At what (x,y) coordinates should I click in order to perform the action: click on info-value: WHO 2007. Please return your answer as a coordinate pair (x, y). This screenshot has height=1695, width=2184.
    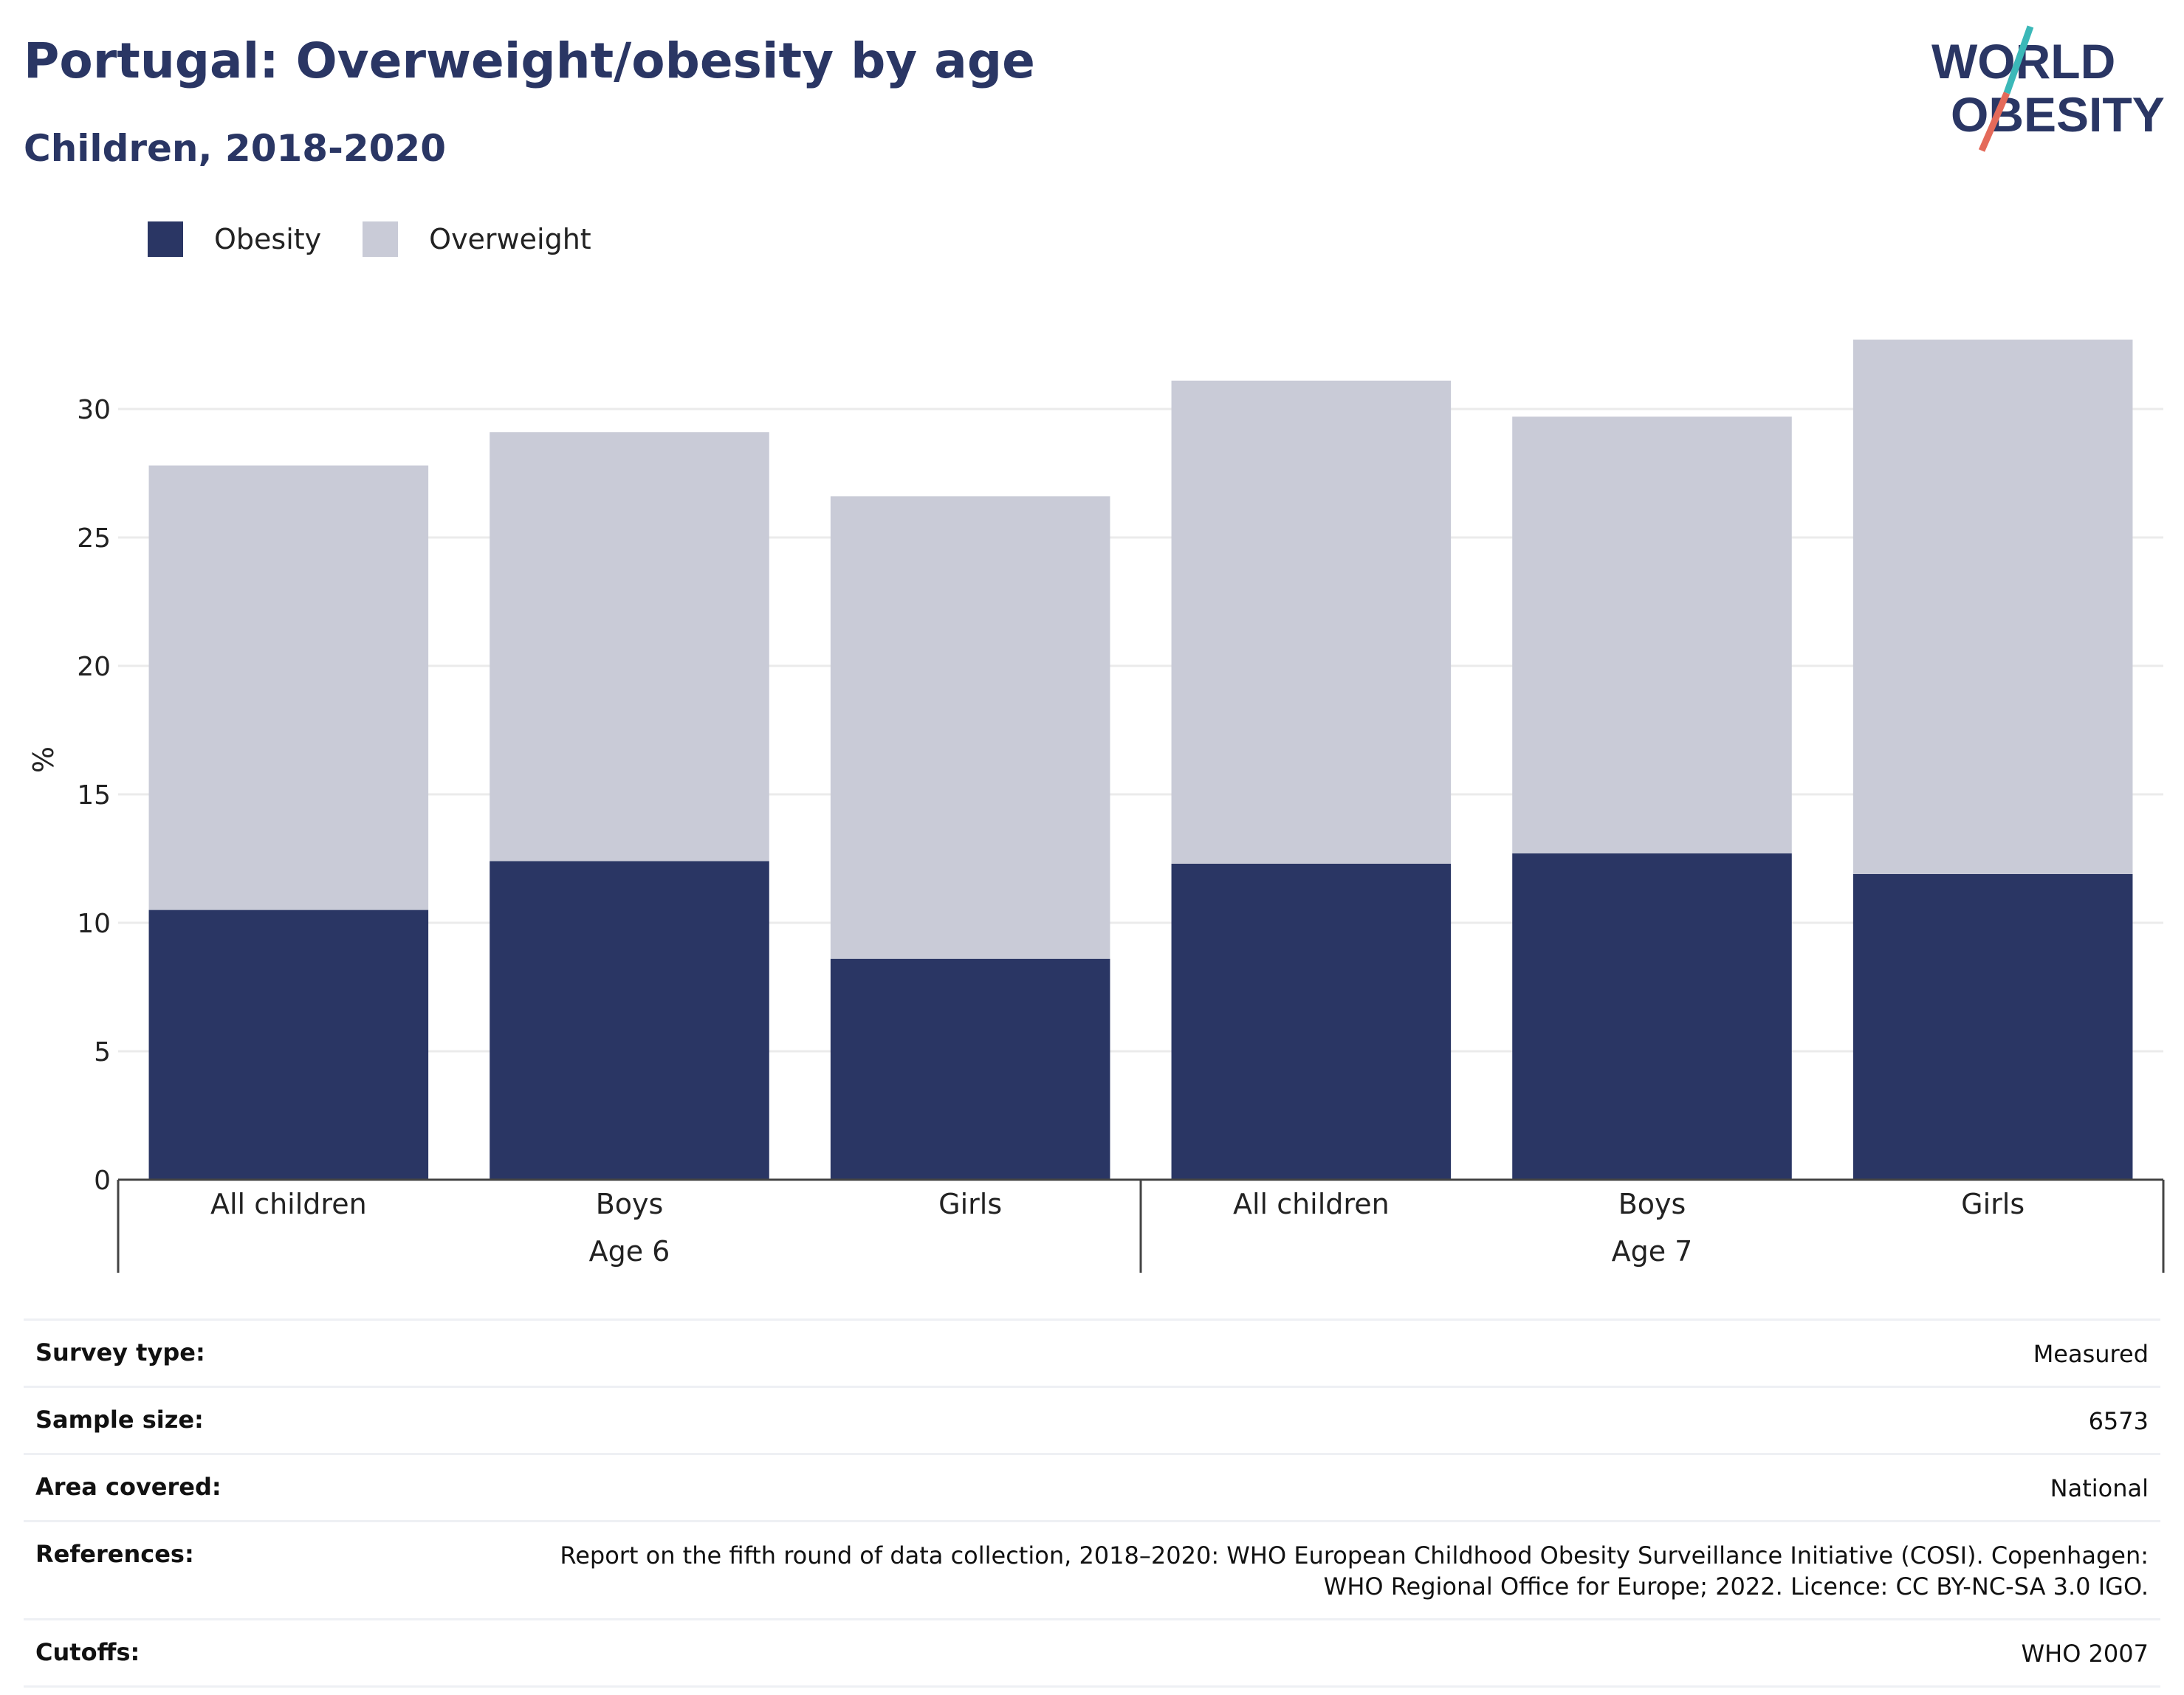
    Looking at the image, I should click on (2085, 1654).